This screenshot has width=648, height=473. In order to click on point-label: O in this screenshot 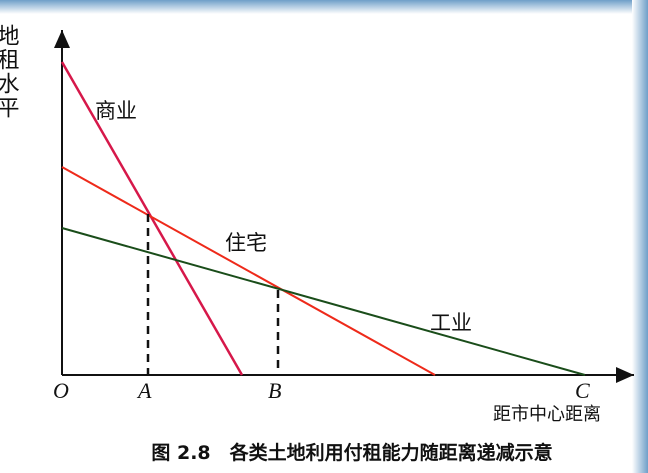, I will do `click(61, 390)`.